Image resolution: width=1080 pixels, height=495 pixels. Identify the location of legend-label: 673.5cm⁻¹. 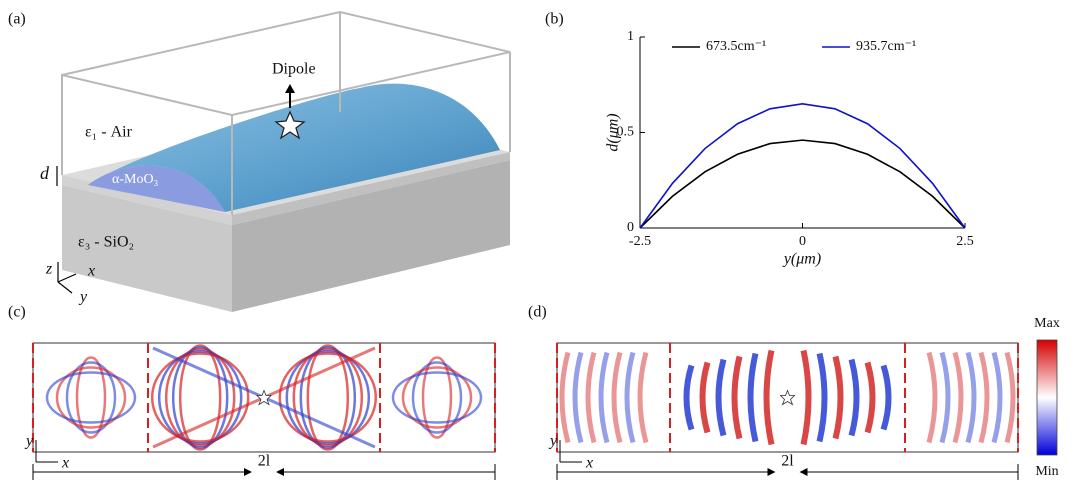
(736, 46).